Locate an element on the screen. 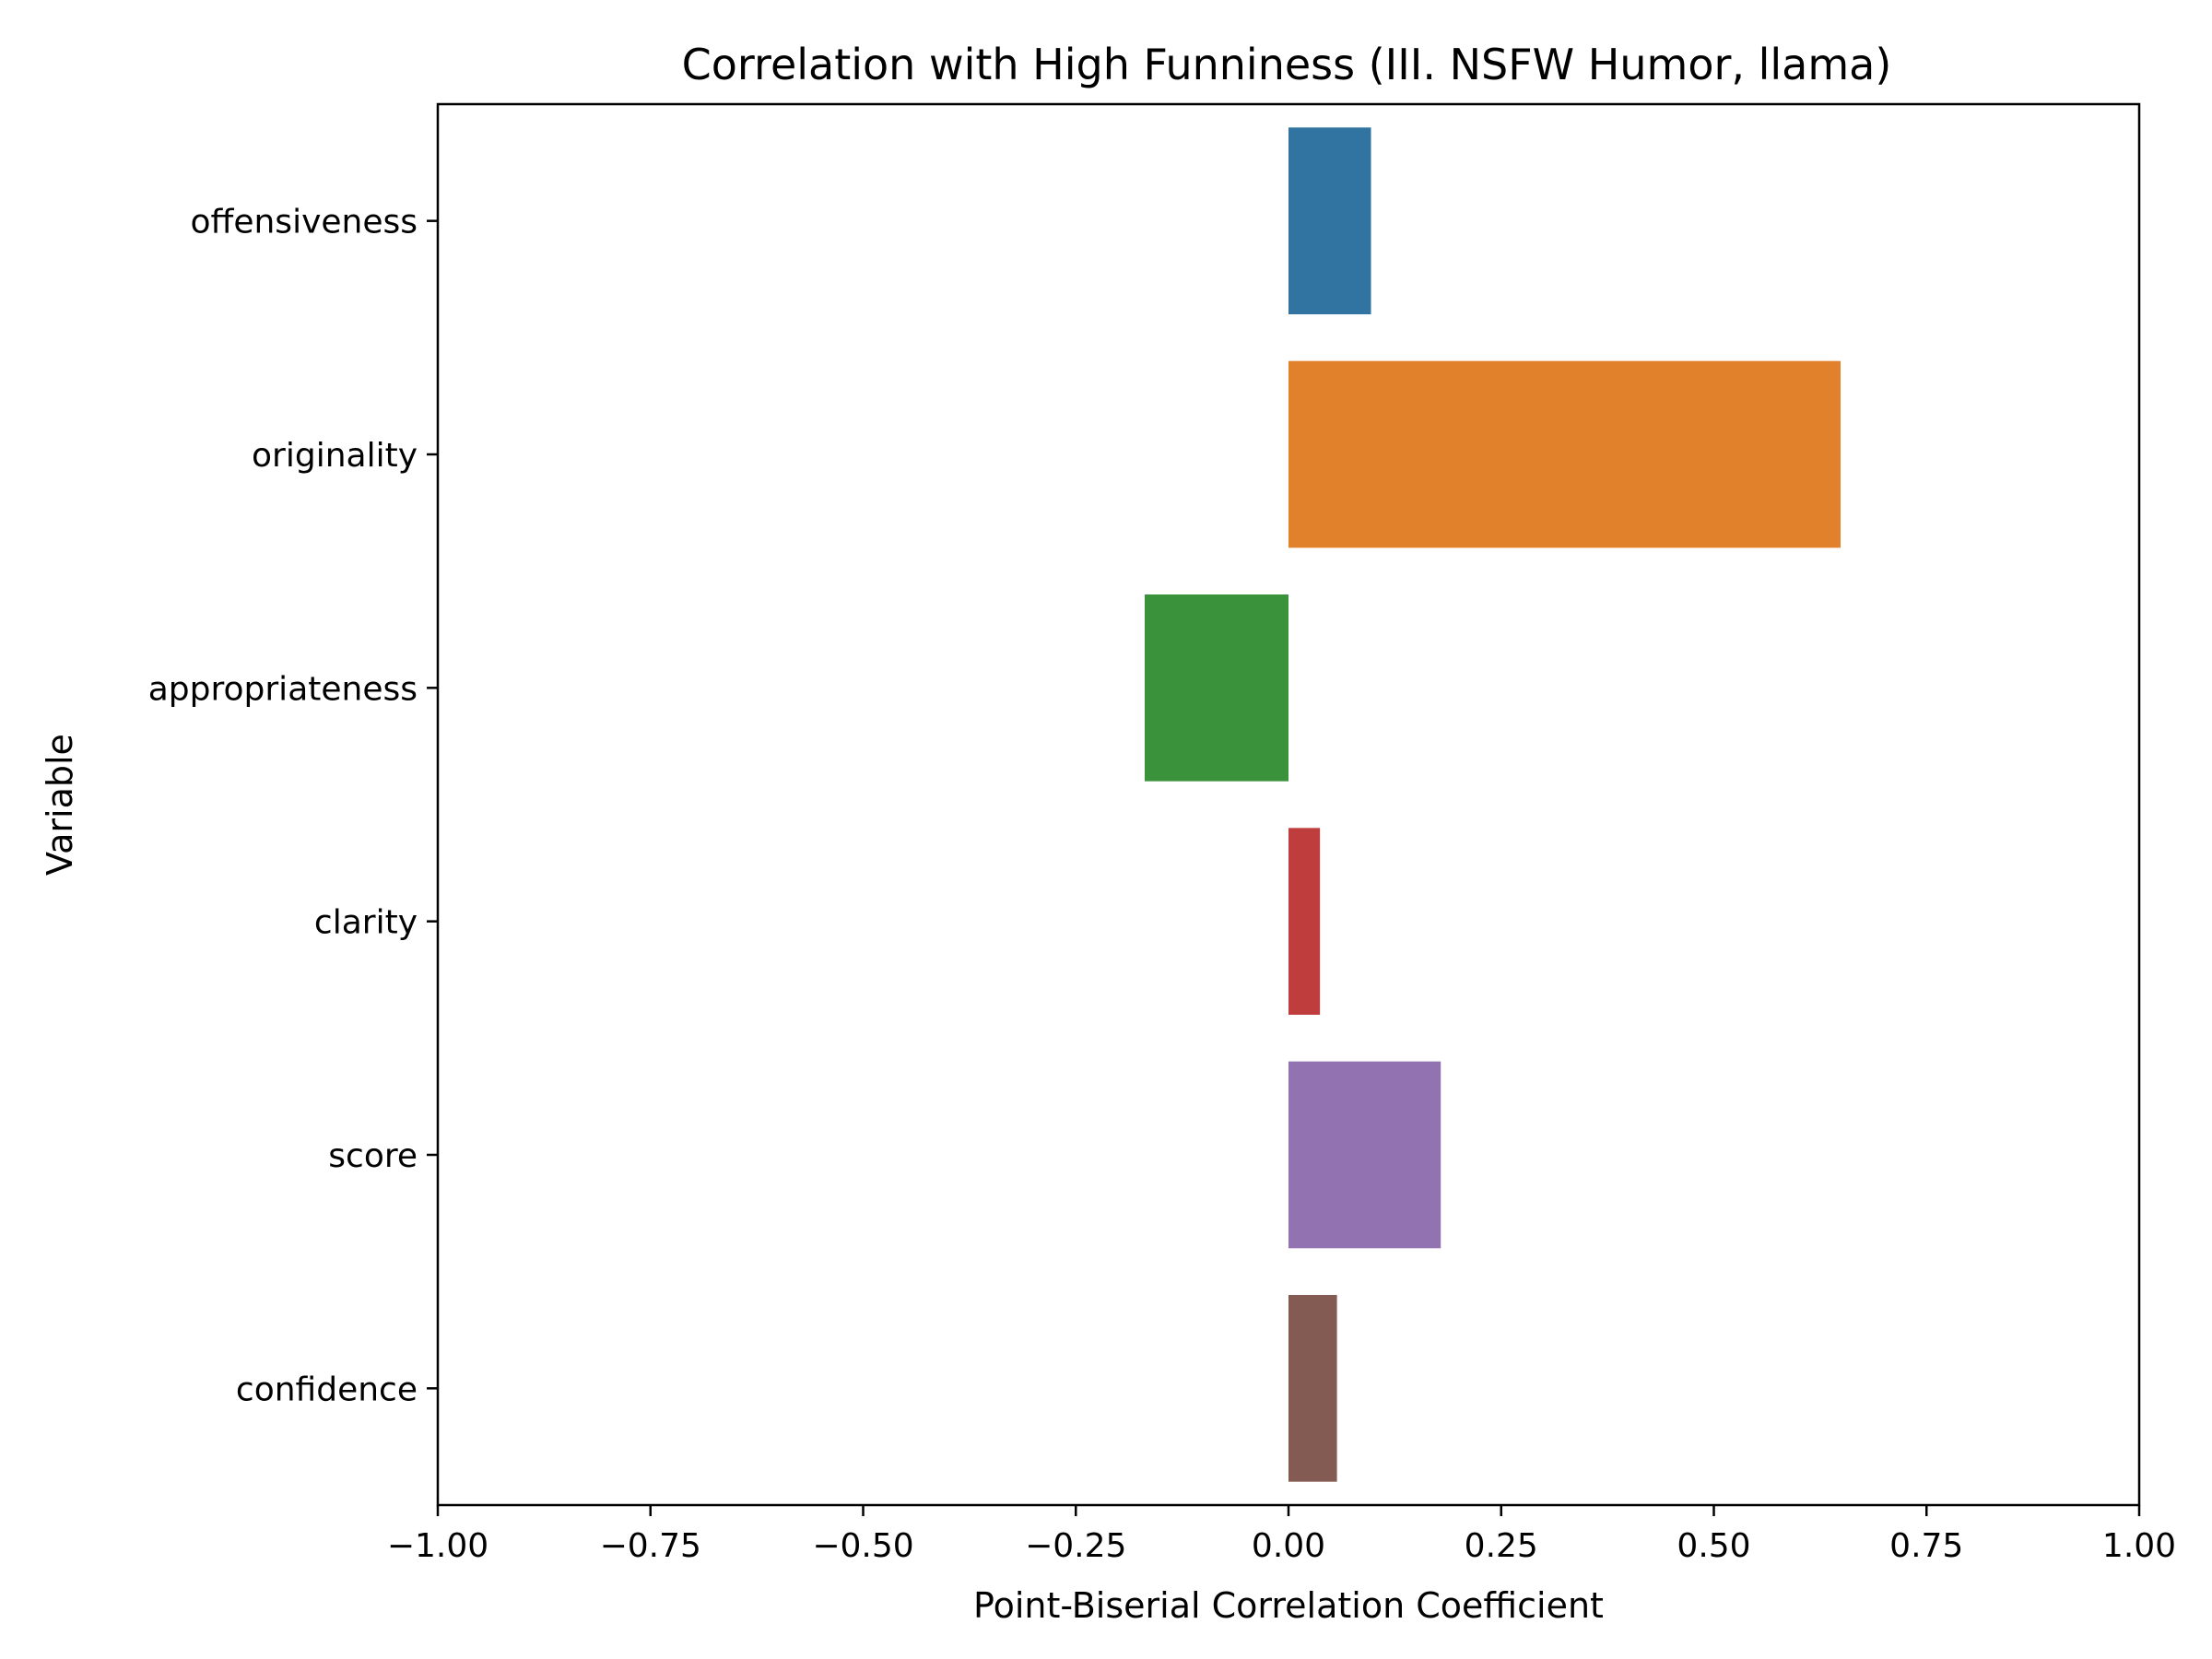  x-tick-label-4: 0.00 is located at coordinates (1288, 1546).